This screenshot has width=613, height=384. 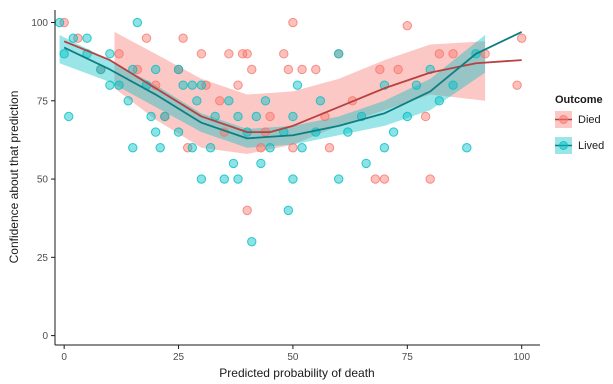 I want to click on y-axis-title: Confidence about that prediction, so click(x=14, y=177).